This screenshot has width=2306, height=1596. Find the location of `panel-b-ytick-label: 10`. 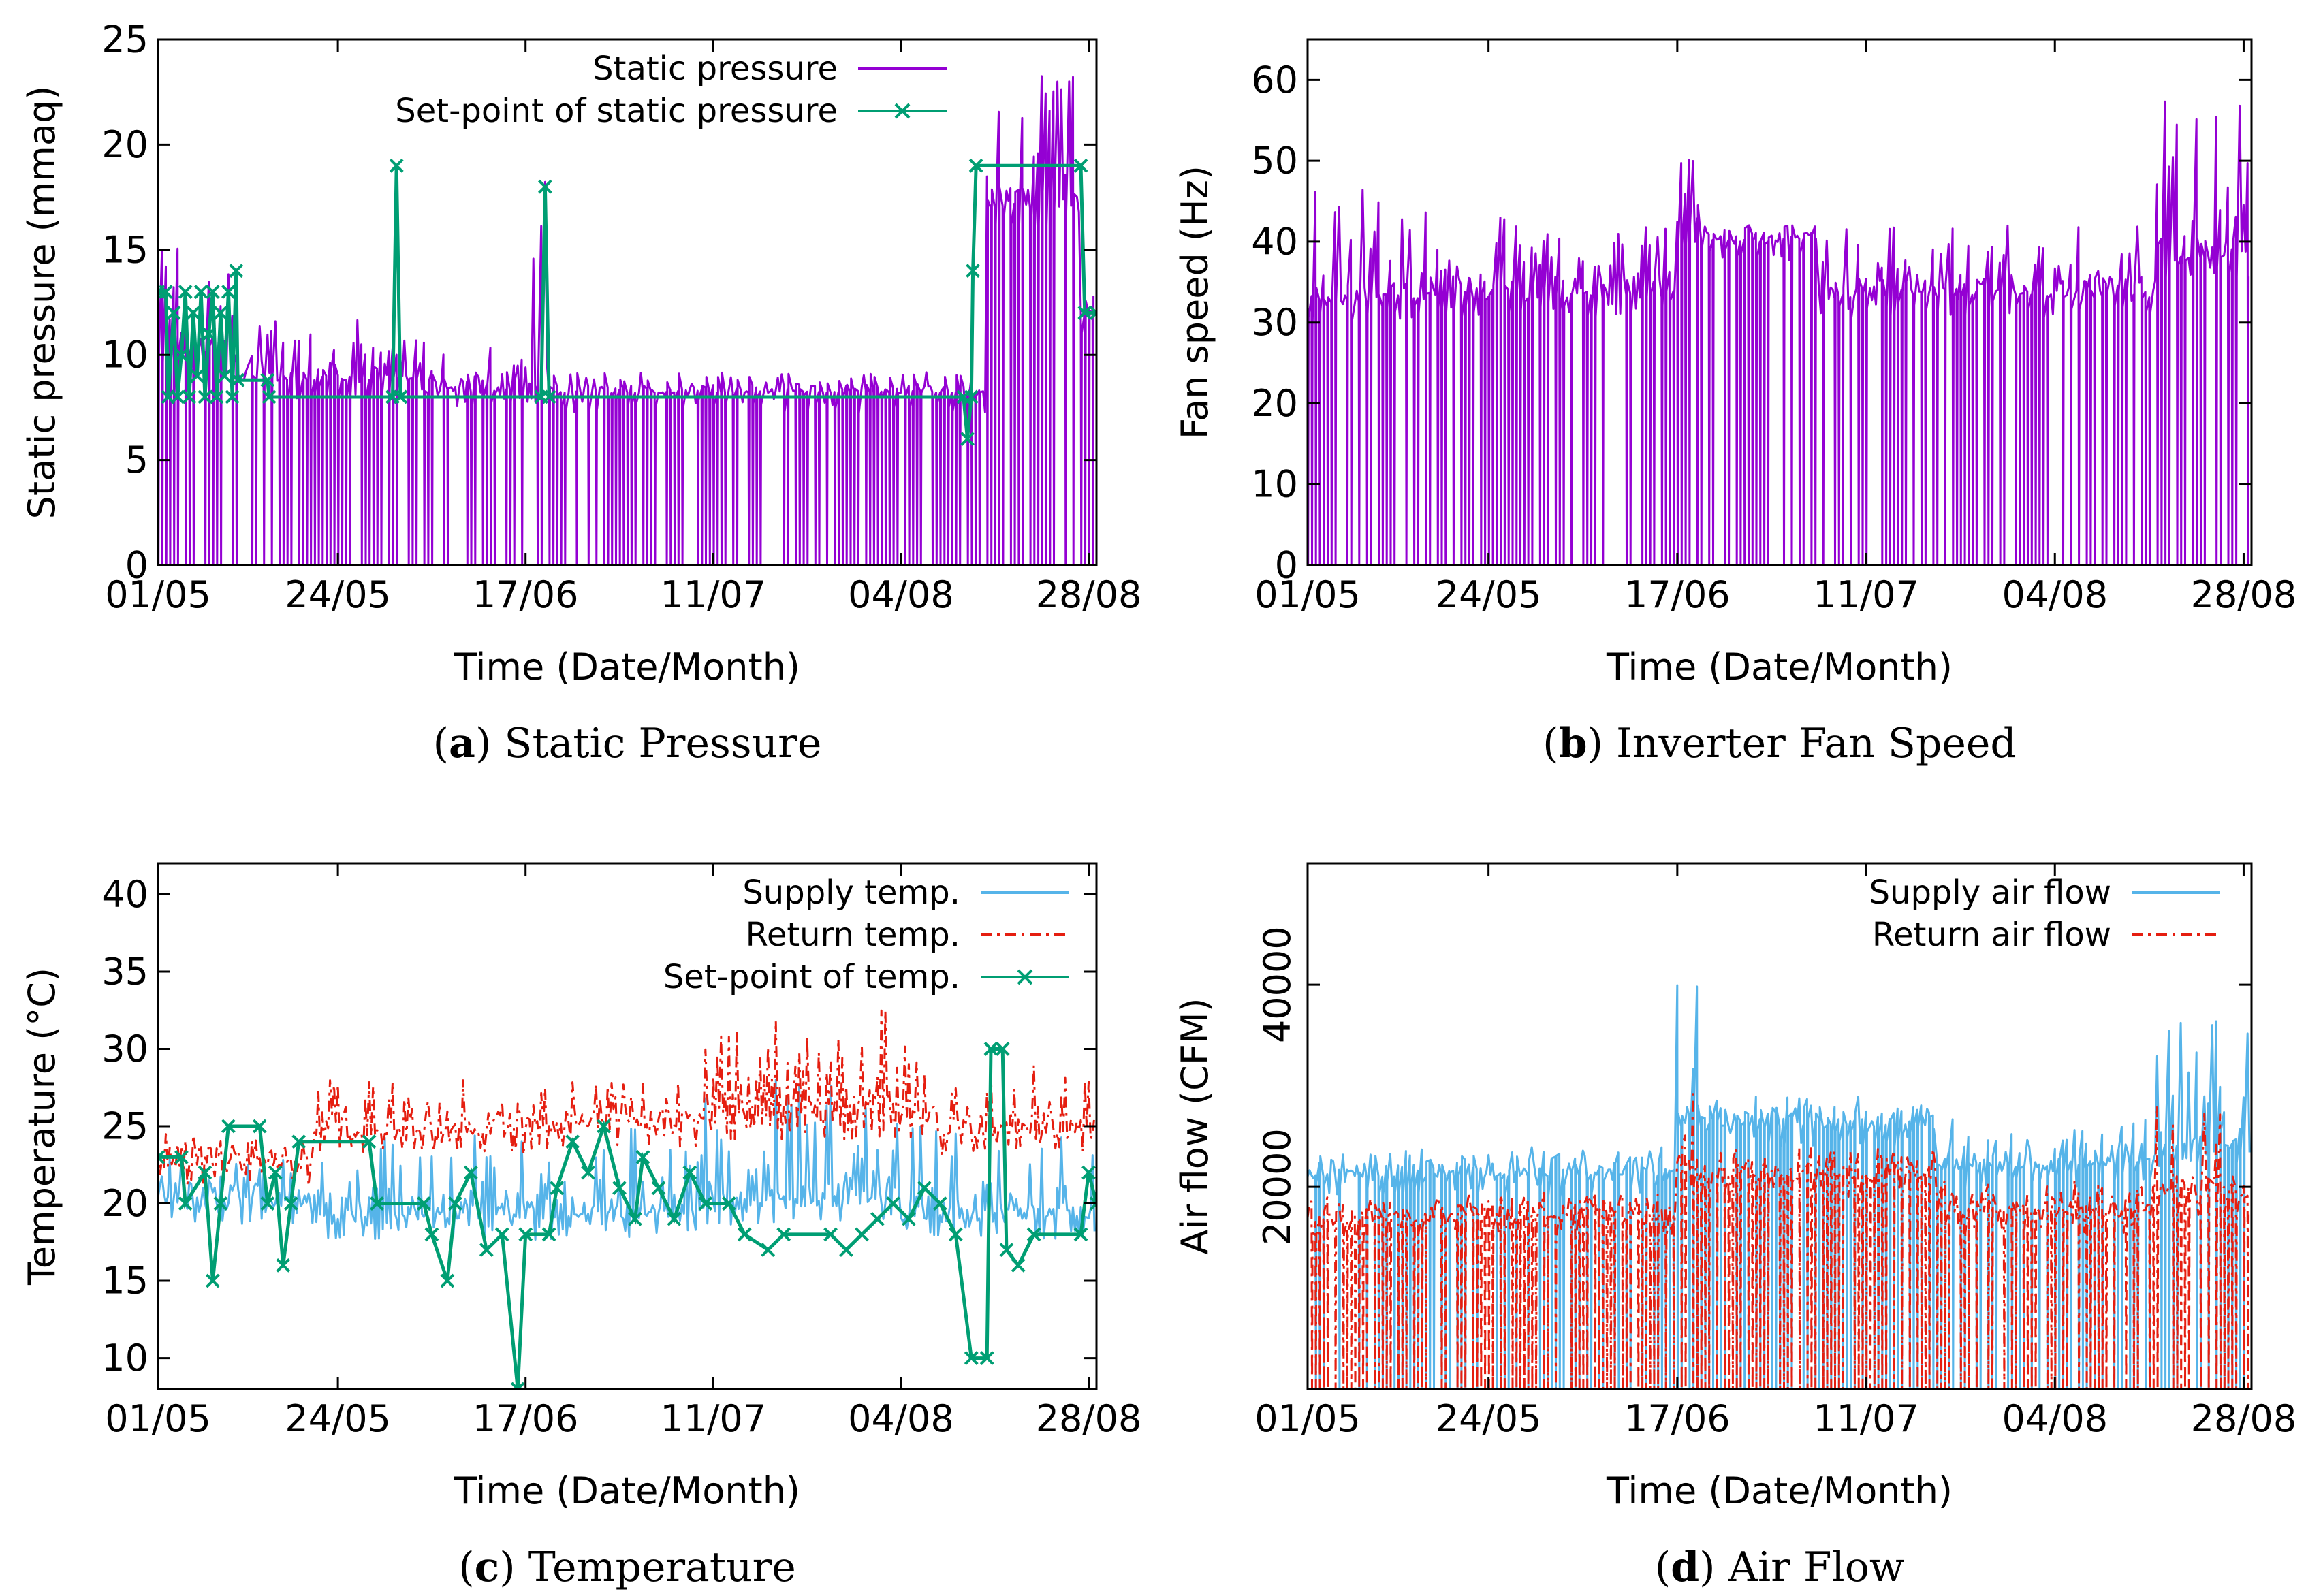

panel-b-ytick-label: 10 is located at coordinates (1274, 484).